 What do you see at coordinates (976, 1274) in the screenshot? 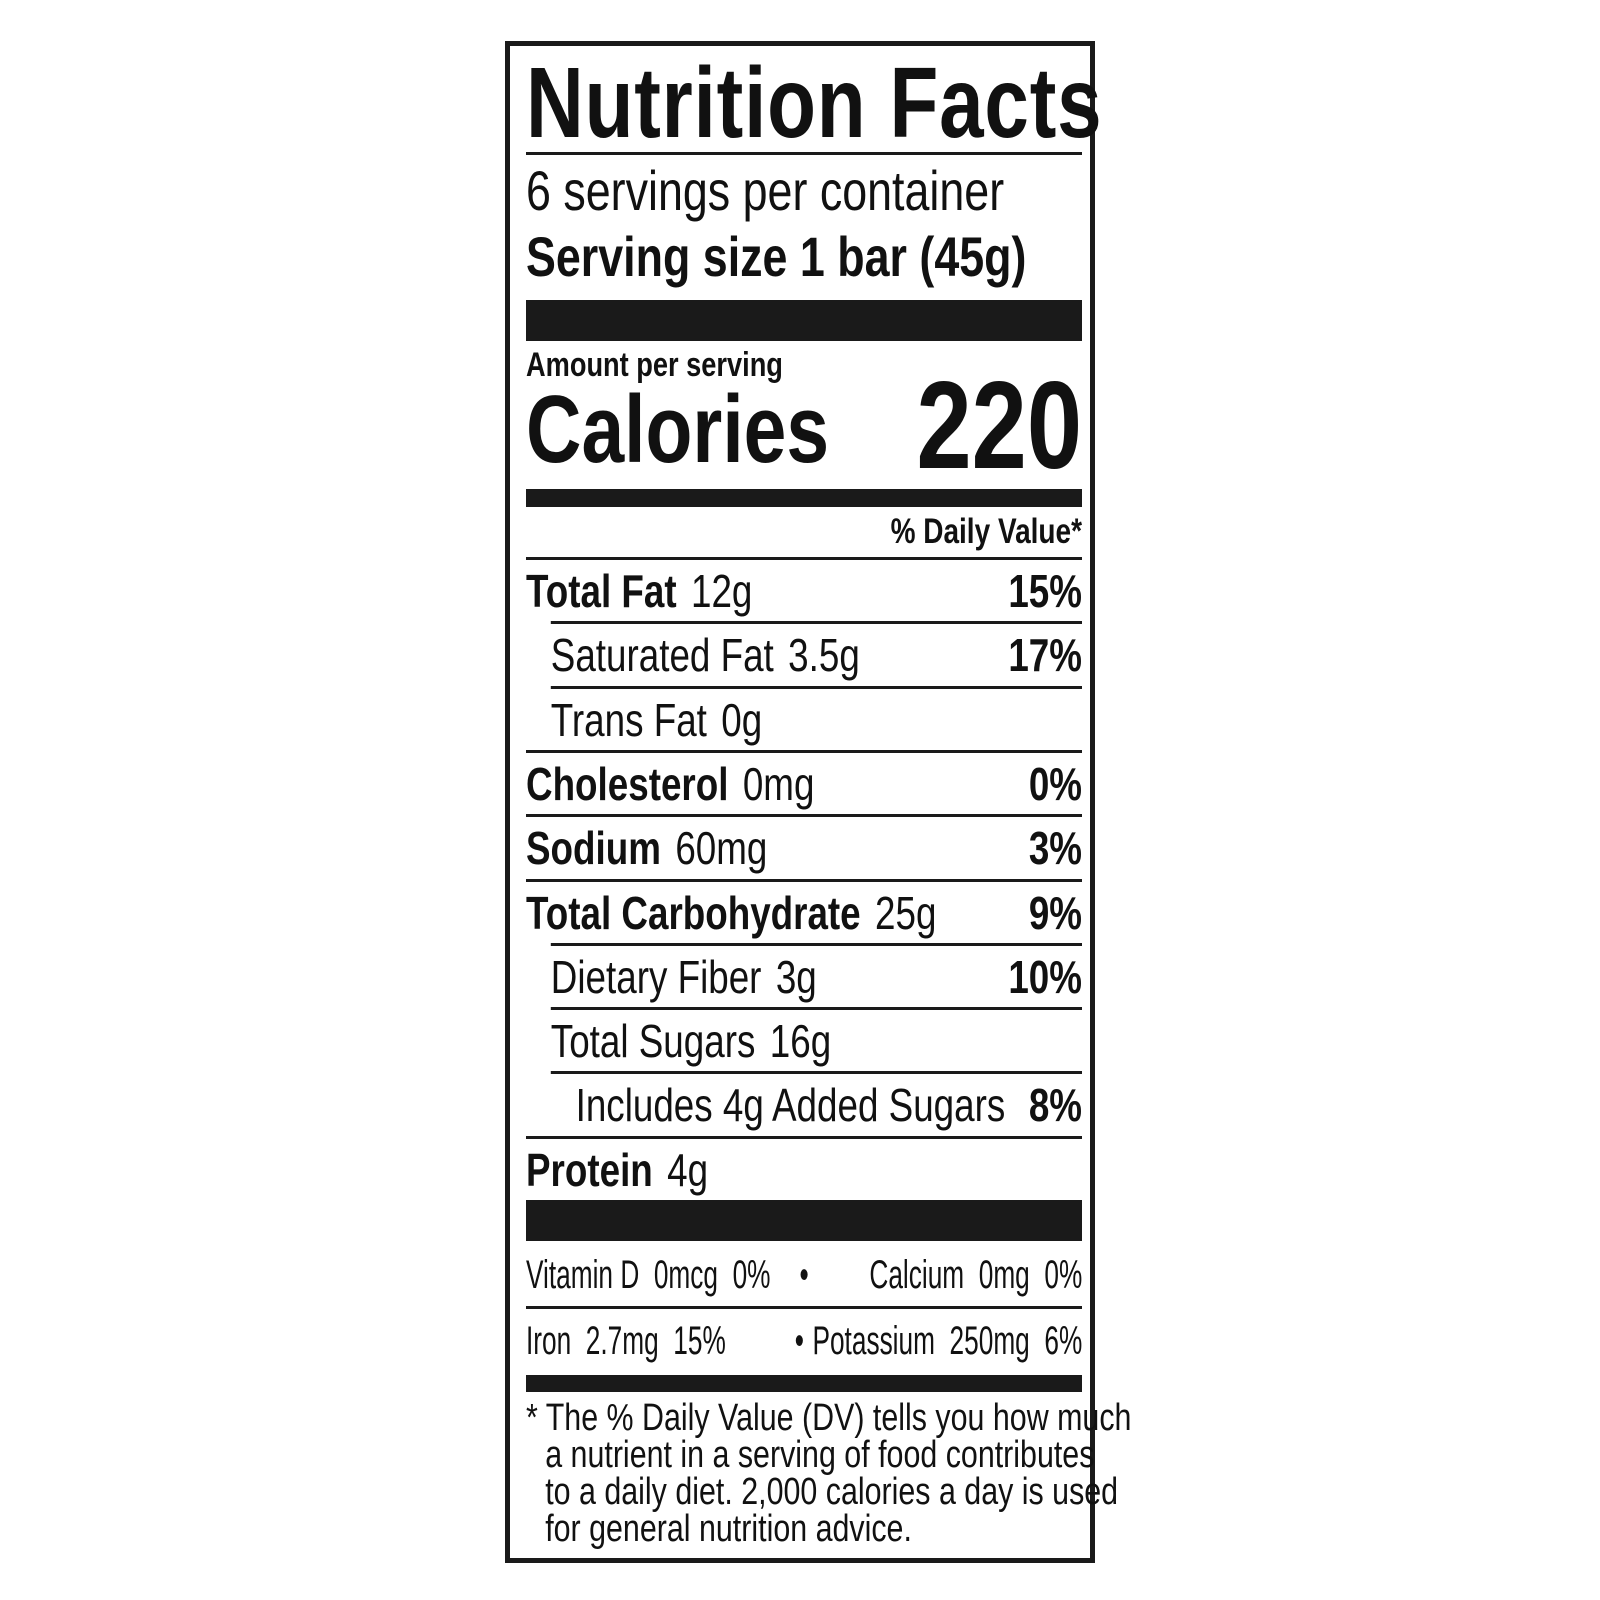
I see `vitamin-item: Calcium 0mg 0%` at bounding box center [976, 1274].